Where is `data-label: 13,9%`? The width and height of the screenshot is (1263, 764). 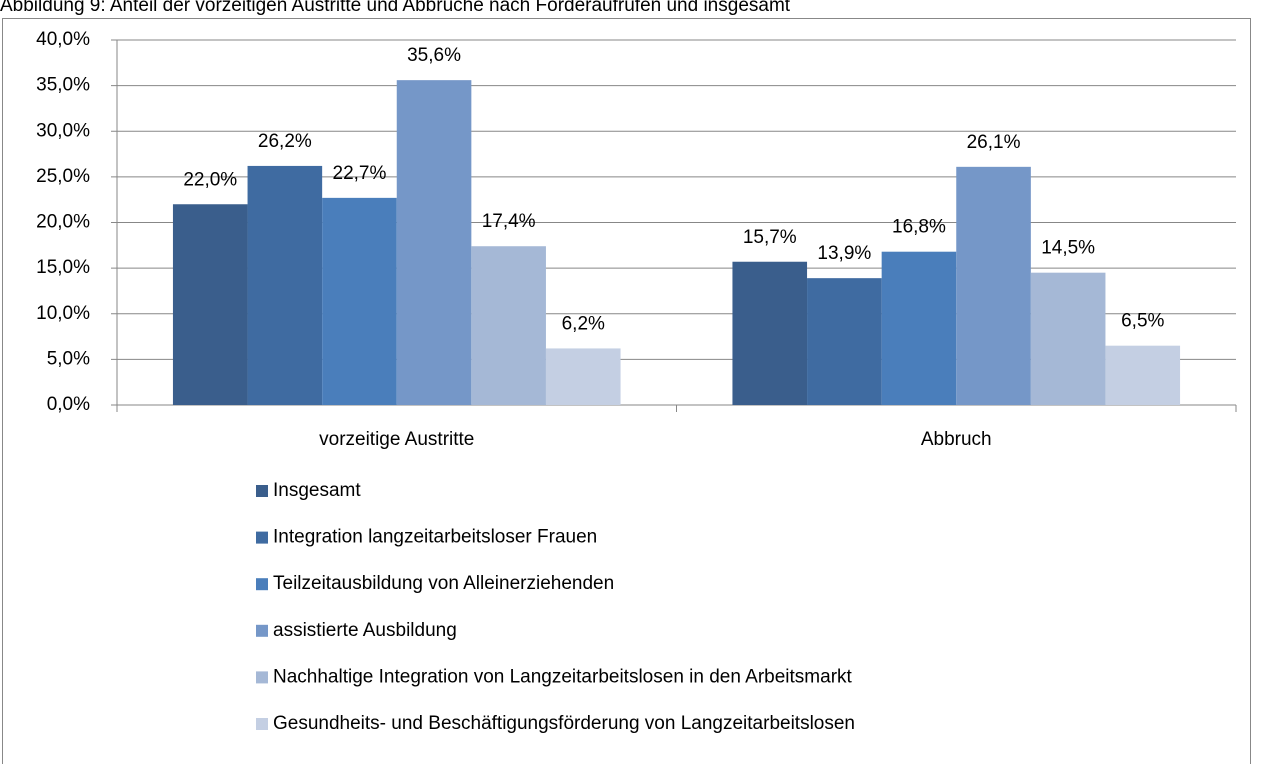
data-label: 13,9% is located at coordinates (844, 253).